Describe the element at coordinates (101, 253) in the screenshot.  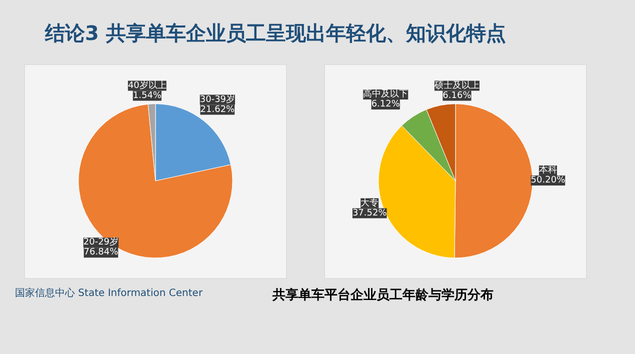
I see `data-label: 76.84%` at that location.